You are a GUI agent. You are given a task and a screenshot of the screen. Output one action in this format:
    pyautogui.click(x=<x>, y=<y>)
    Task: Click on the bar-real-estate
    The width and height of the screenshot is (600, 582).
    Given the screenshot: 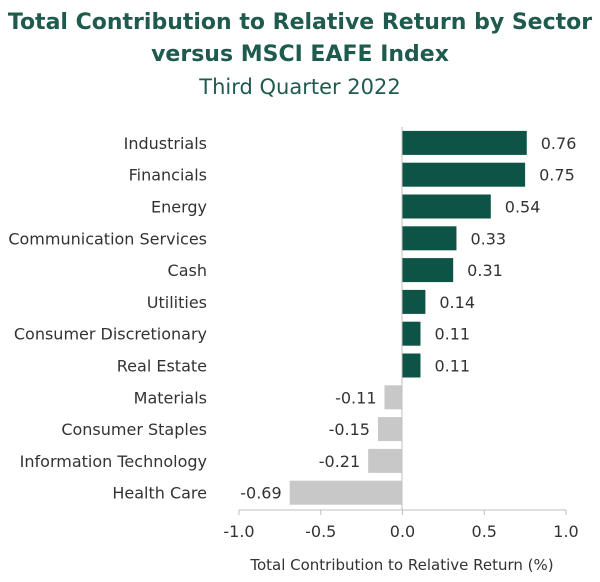 What is the action you would take?
    pyautogui.click(x=411, y=365)
    